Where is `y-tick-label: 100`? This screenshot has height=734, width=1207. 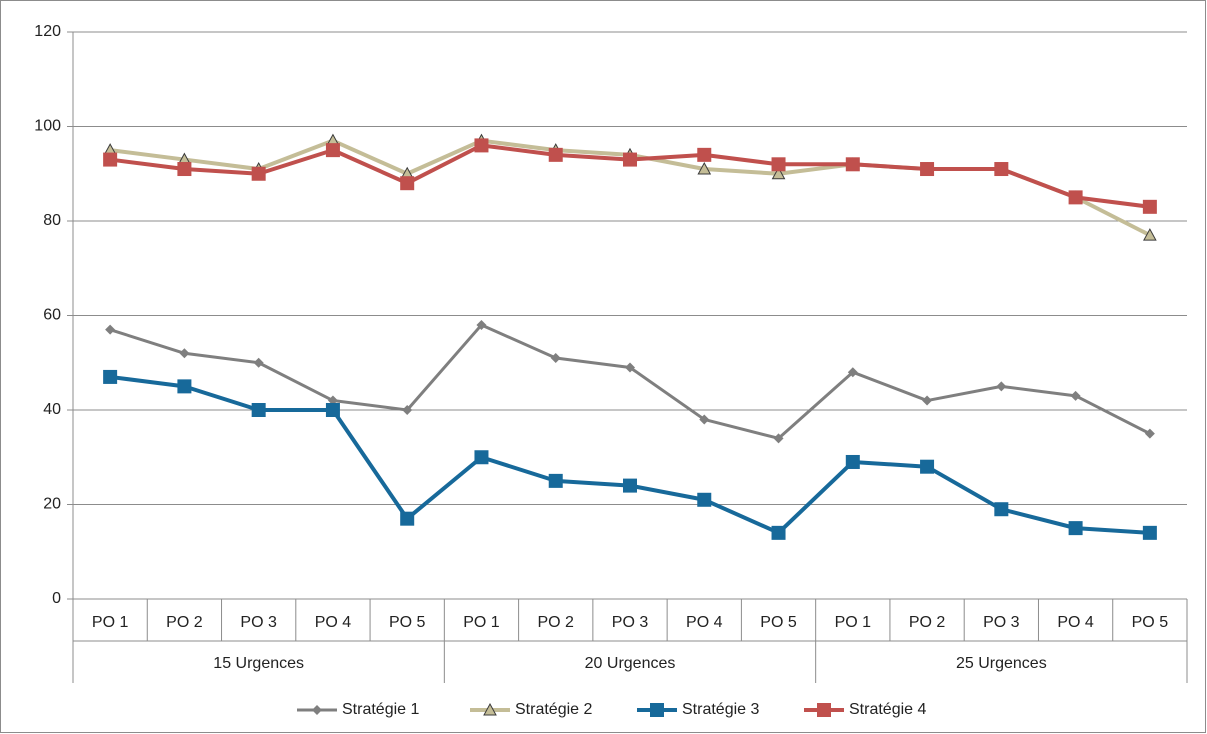
y-tick-label: 100 is located at coordinates (47, 126).